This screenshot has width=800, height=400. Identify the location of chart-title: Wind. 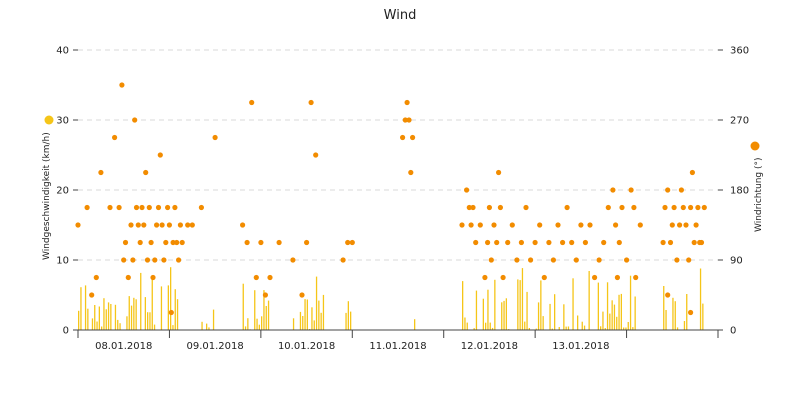
(400, 15).